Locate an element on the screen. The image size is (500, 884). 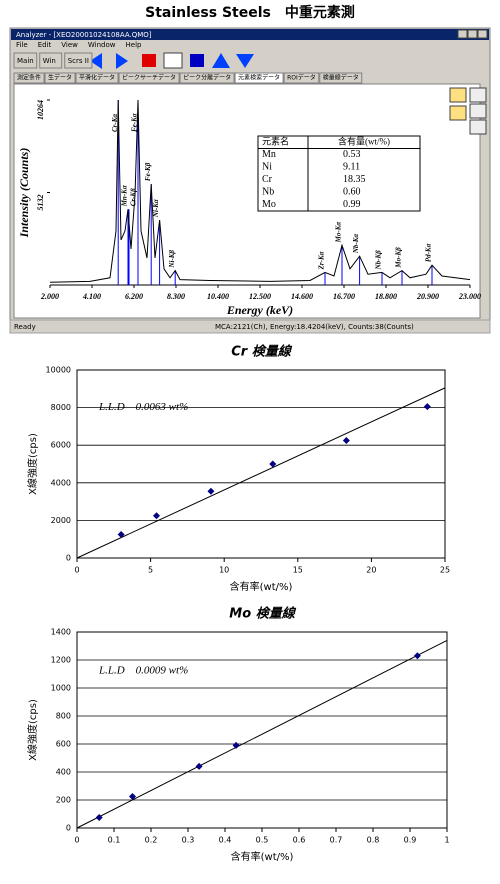
status-bar is located at coordinates (250, 326).